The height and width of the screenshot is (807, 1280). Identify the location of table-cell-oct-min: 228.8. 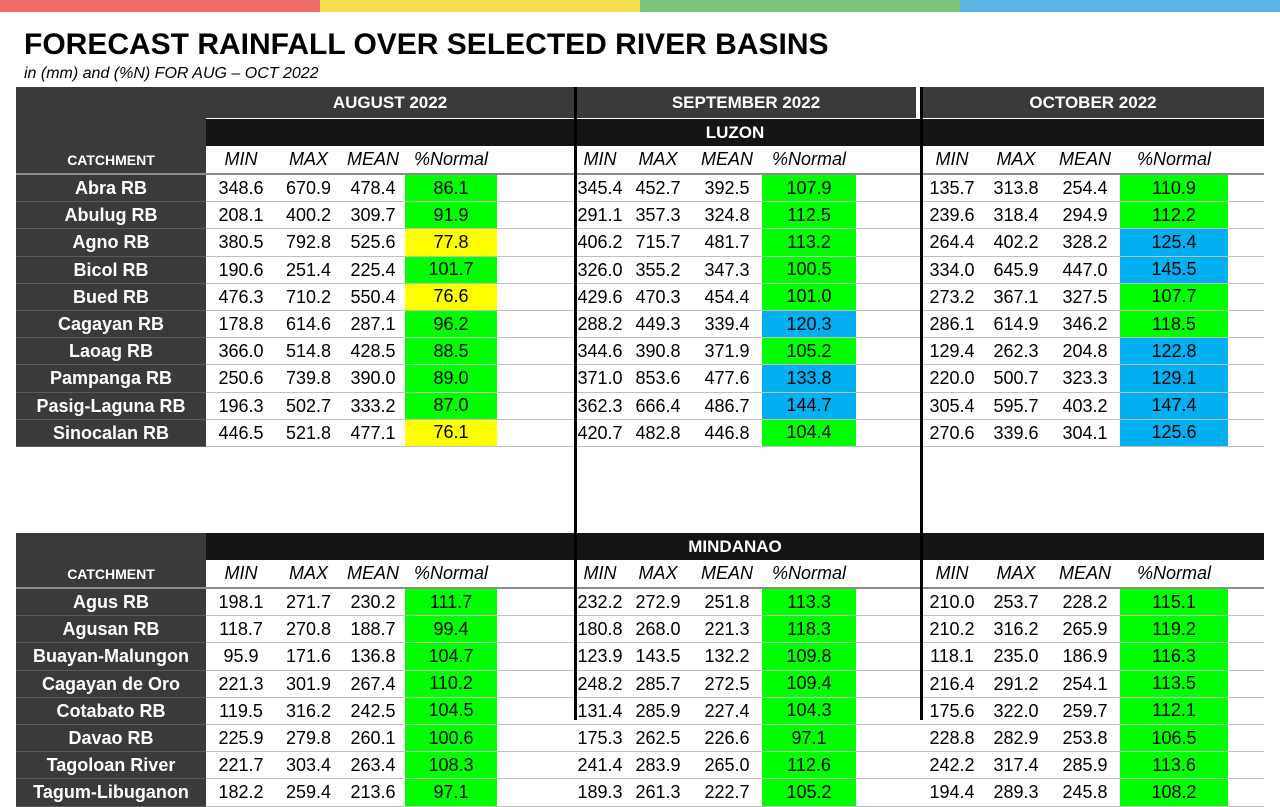
(952, 738).